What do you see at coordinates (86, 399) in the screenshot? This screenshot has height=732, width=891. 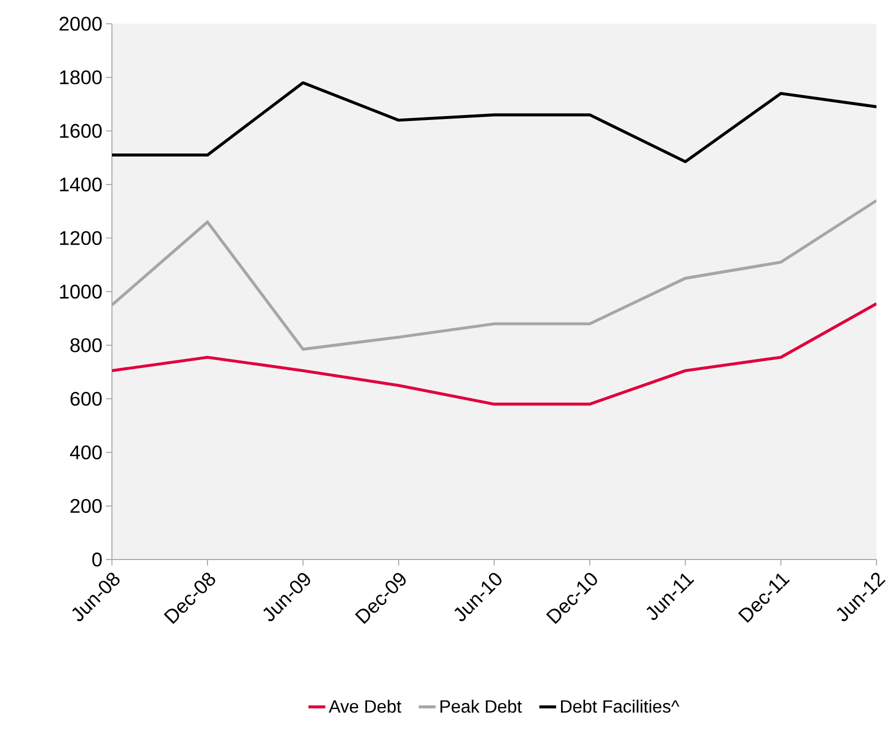 I see `y-tick-label: 600` at bounding box center [86, 399].